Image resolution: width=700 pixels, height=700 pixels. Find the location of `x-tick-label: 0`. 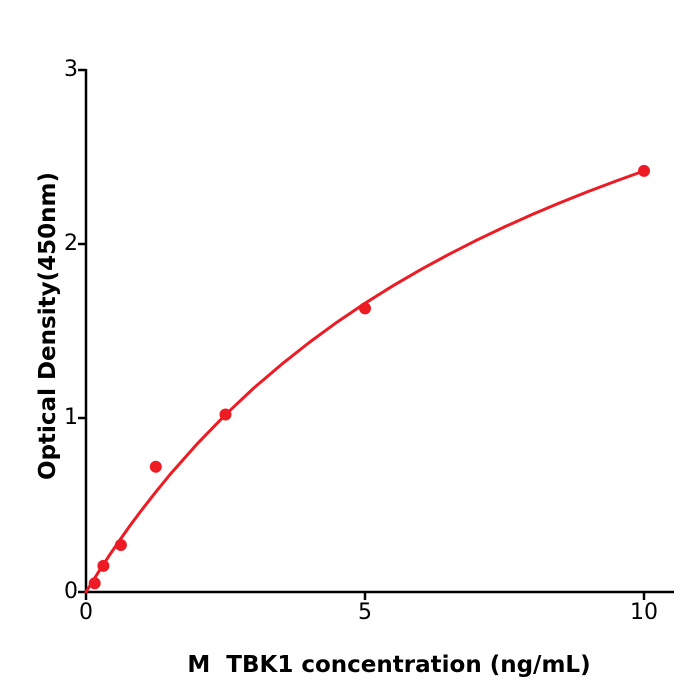

x-tick-label: 0 is located at coordinates (86, 612).